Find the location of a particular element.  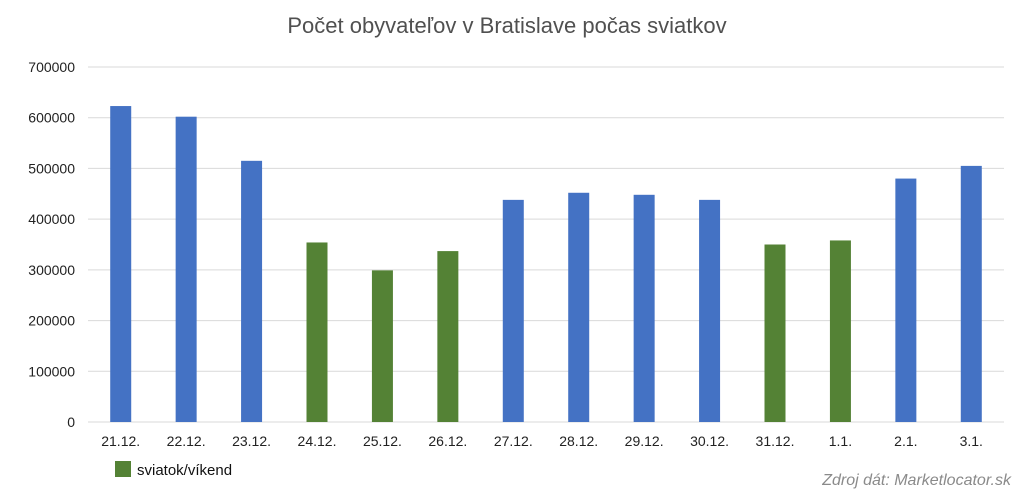

source-note: Zdroj dát: Marketlocator.sk is located at coordinates (916, 480).